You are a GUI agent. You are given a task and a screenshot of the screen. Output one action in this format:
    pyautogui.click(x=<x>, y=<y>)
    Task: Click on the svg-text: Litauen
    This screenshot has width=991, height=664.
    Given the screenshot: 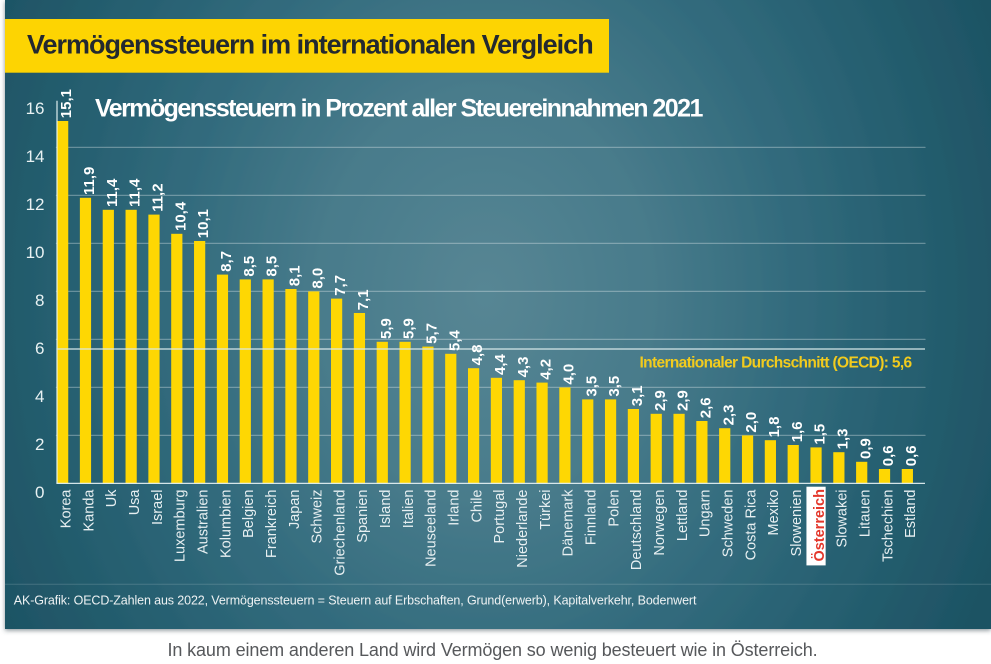 What is the action you would take?
    pyautogui.click(x=866, y=514)
    